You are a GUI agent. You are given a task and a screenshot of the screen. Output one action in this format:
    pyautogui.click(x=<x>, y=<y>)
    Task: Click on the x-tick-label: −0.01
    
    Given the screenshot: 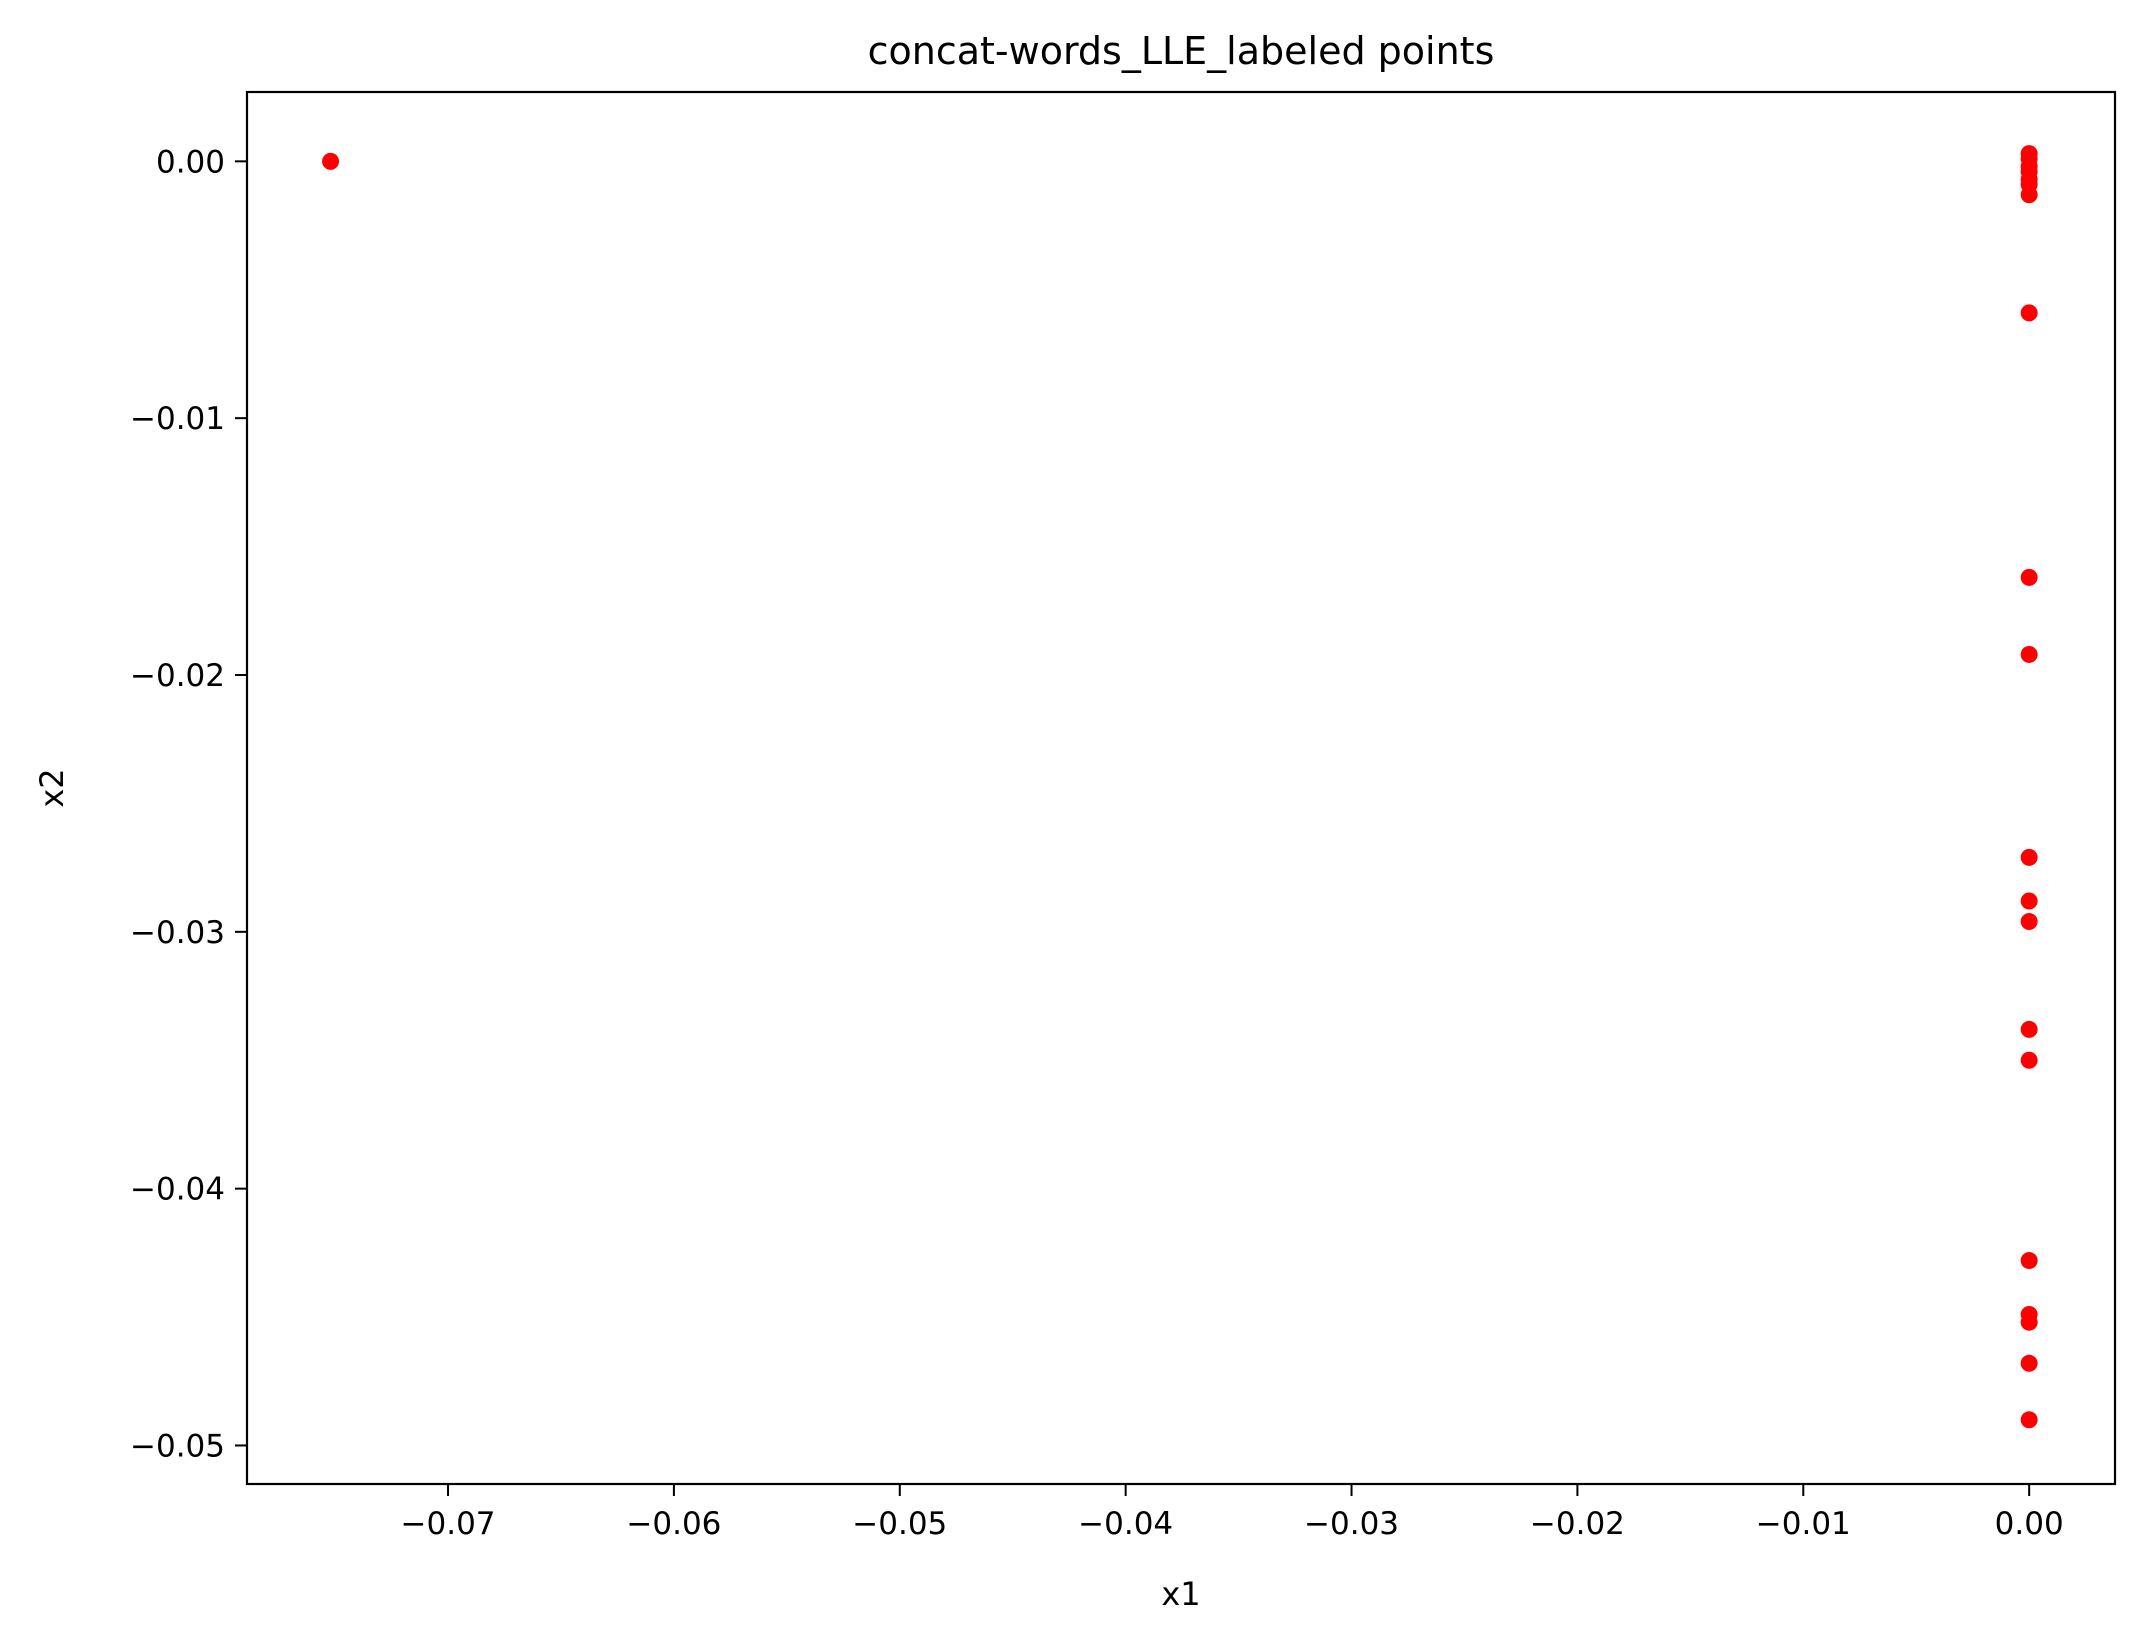 What is the action you would take?
    pyautogui.click(x=1803, y=1524)
    